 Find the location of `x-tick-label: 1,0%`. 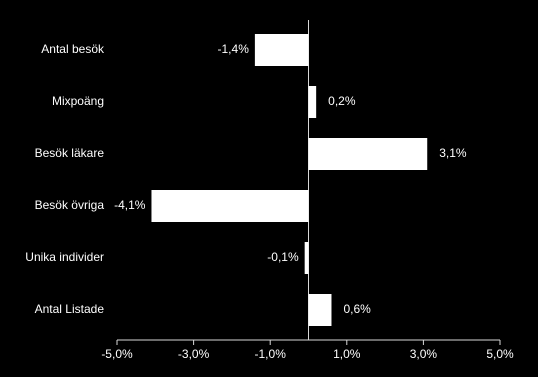

x-tick-label: 1,0% is located at coordinates (347, 354).